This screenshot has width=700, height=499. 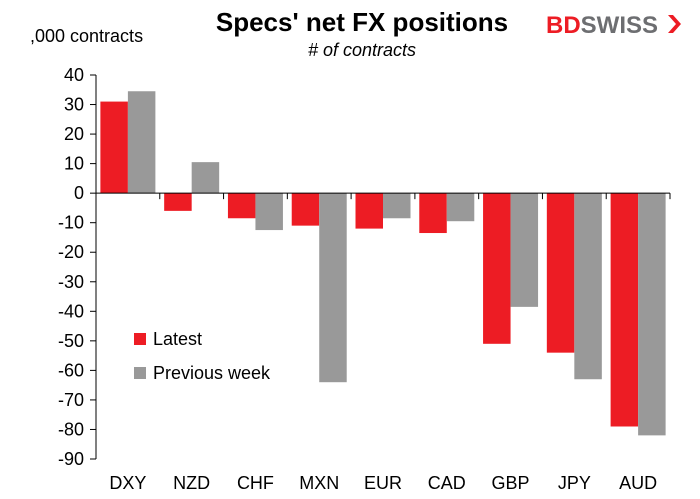 I want to click on legend-label: Latest, so click(x=177, y=339).